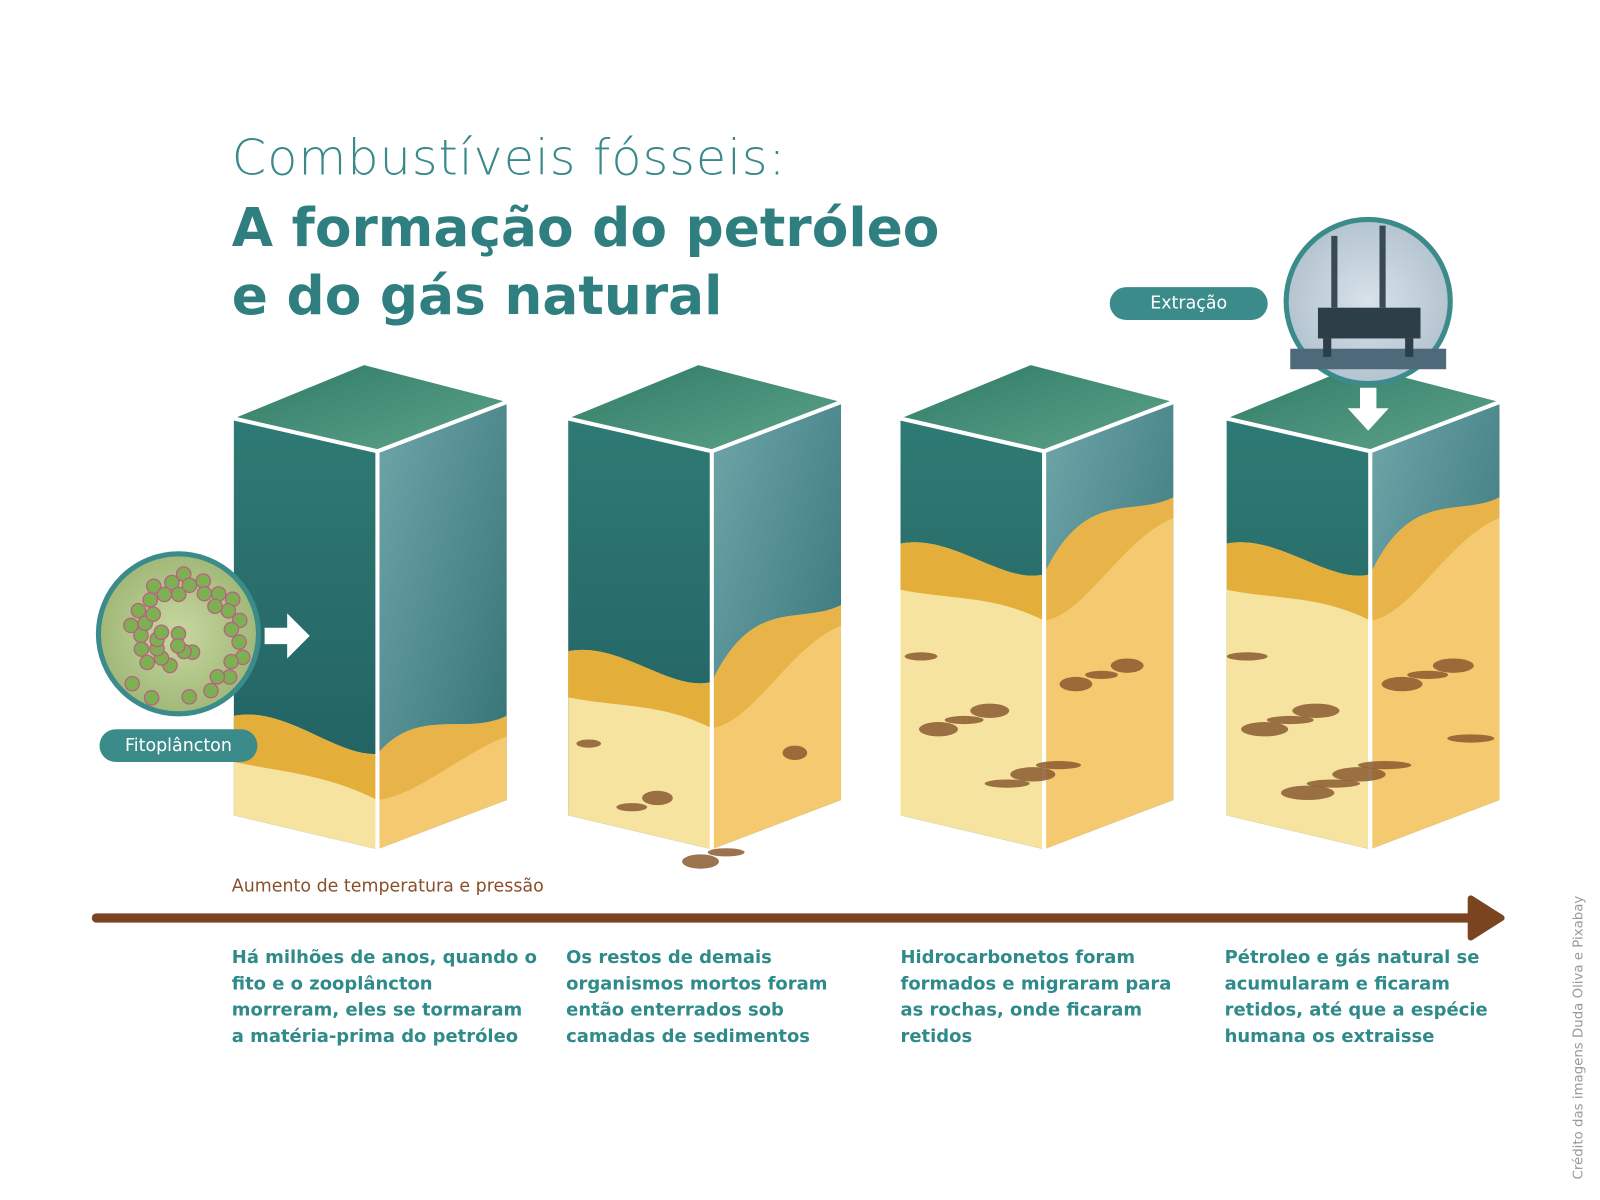 This screenshot has width=1600, height=1200. Describe the element at coordinates (387, 886) in the screenshot. I see `axis-label: Aumento de temperatura e pressão` at that location.